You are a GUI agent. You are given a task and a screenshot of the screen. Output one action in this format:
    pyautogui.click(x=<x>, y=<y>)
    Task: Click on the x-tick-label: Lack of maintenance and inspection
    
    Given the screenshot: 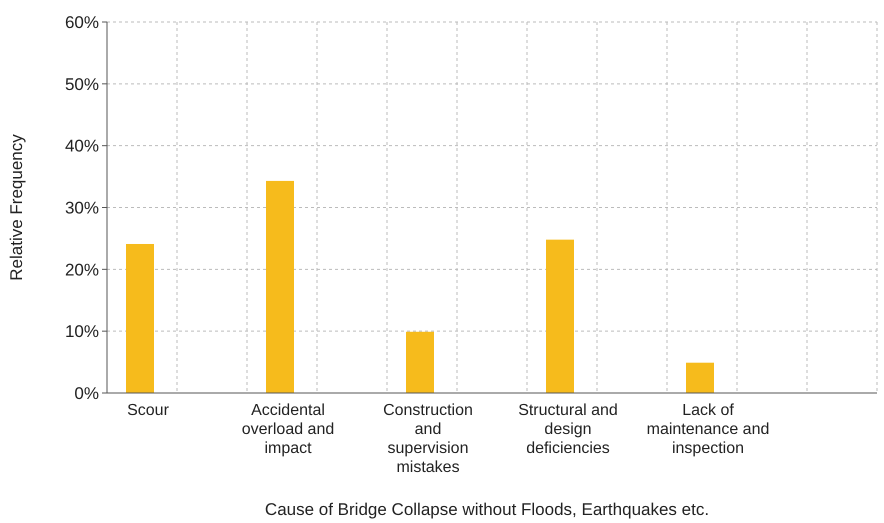 What is the action you would take?
    pyautogui.click(x=708, y=429)
    